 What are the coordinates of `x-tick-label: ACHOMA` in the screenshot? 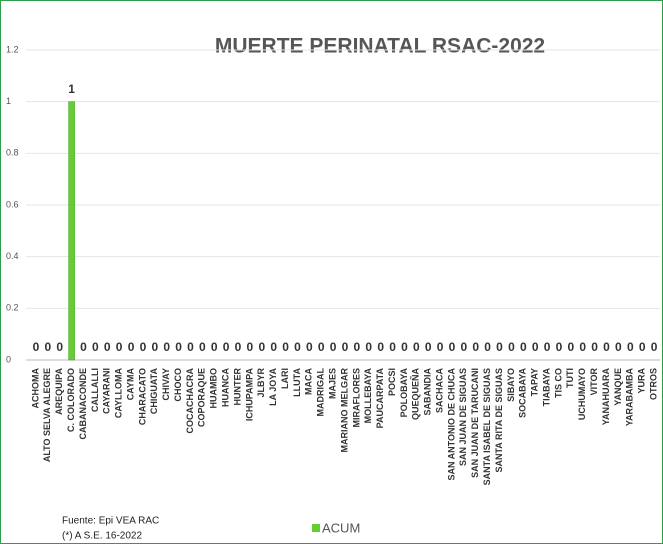 It's located at (35, 388).